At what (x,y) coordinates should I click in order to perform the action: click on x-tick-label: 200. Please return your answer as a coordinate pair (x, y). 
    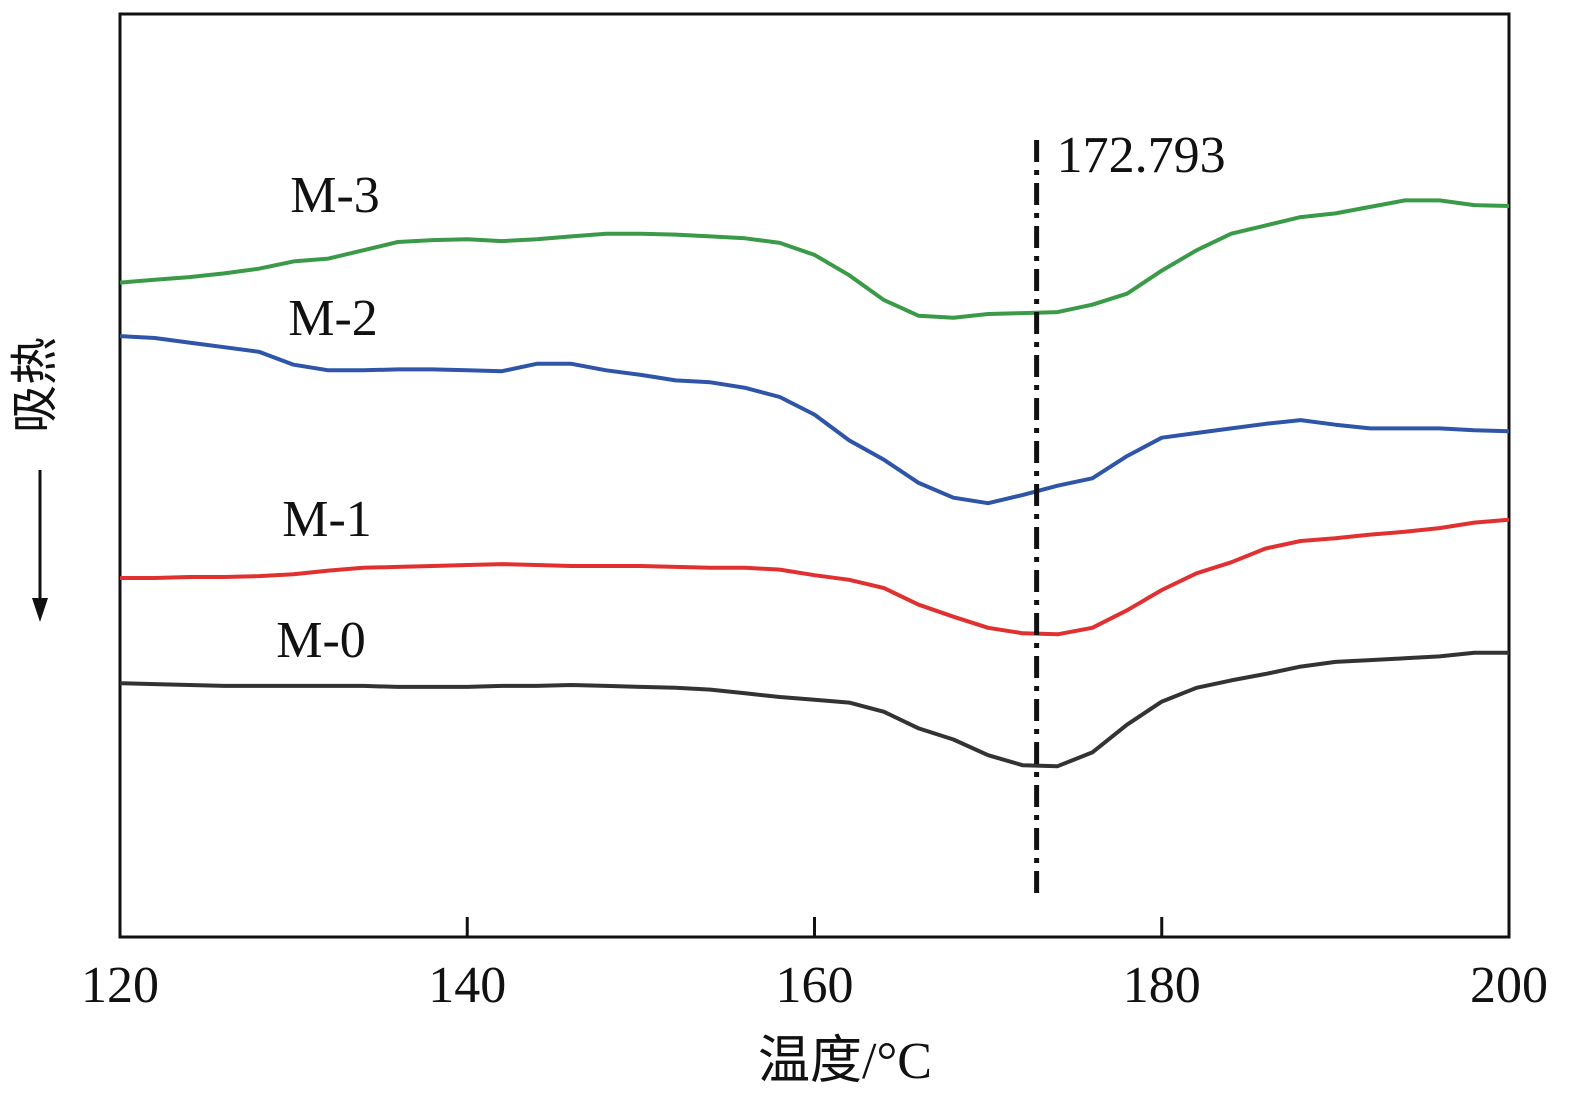
    Looking at the image, I should click on (1509, 985).